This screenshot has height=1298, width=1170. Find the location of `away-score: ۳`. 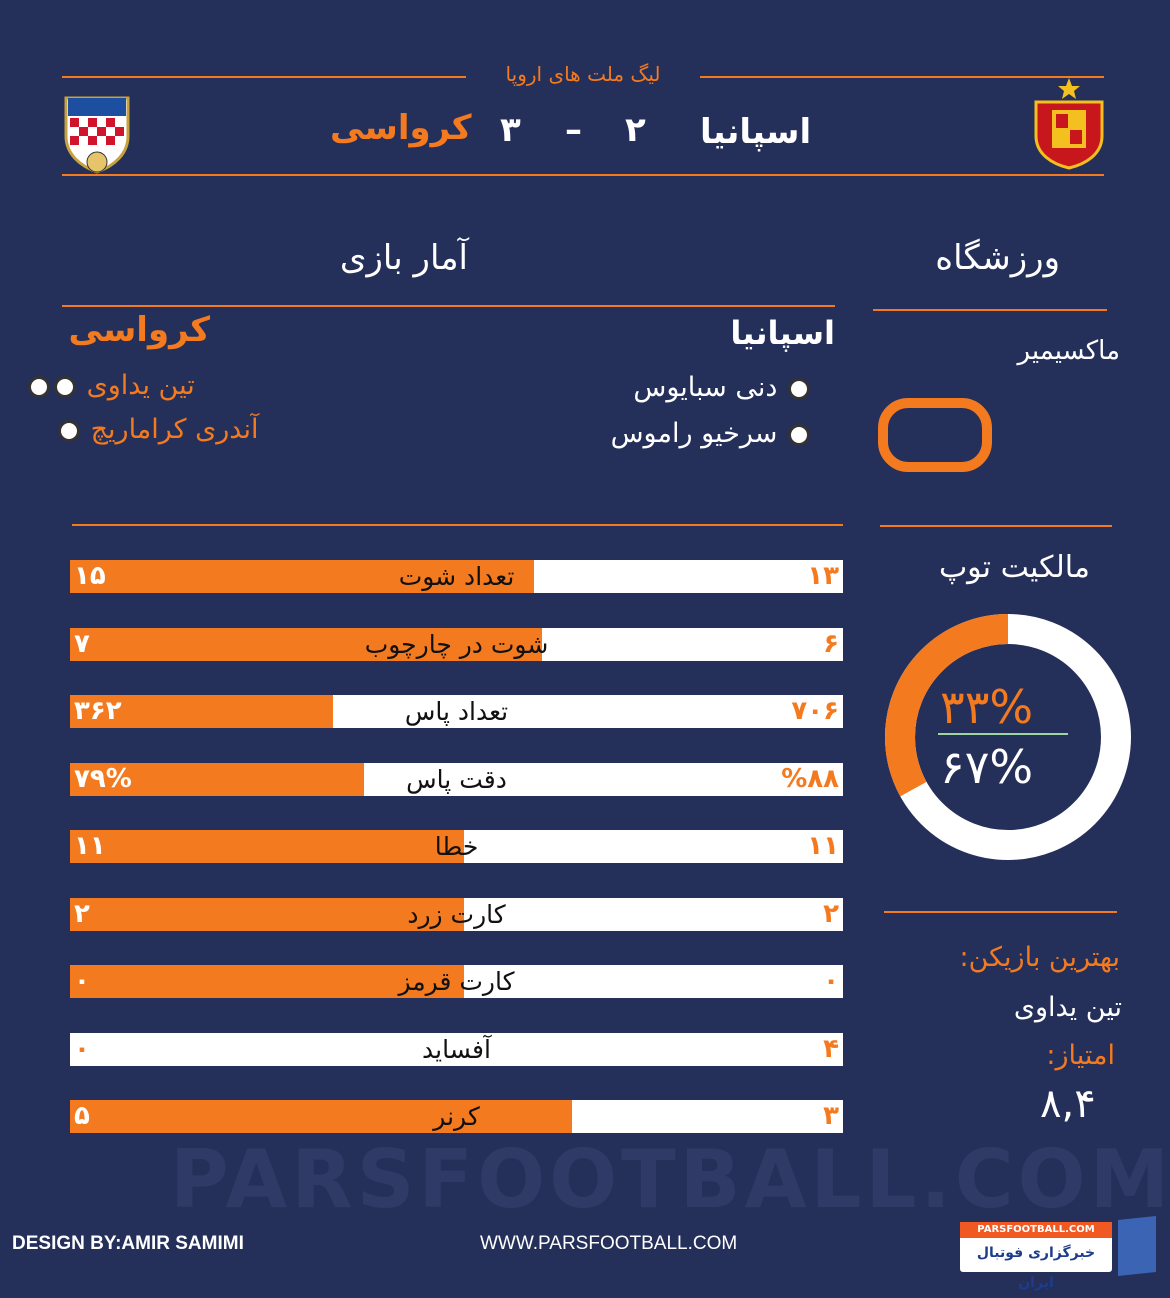

away-score: ۳ is located at coordinates (510, 130).